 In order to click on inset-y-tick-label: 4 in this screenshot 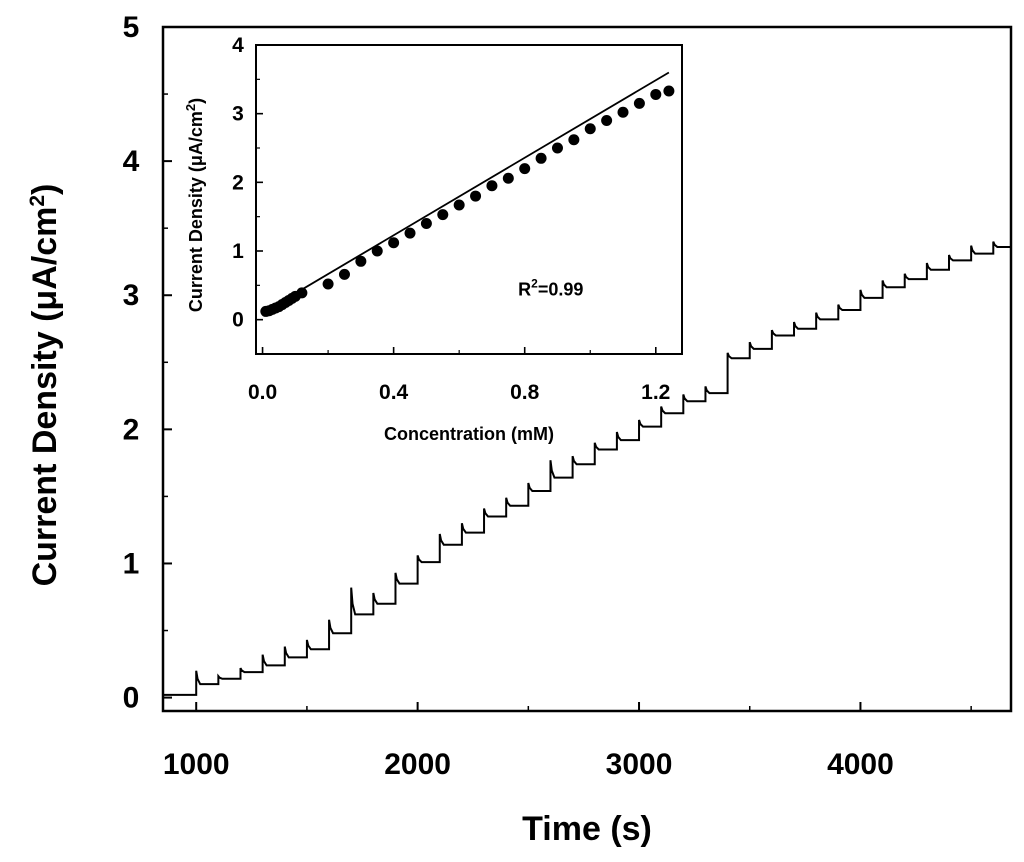, I will do `click(238, 45)`.